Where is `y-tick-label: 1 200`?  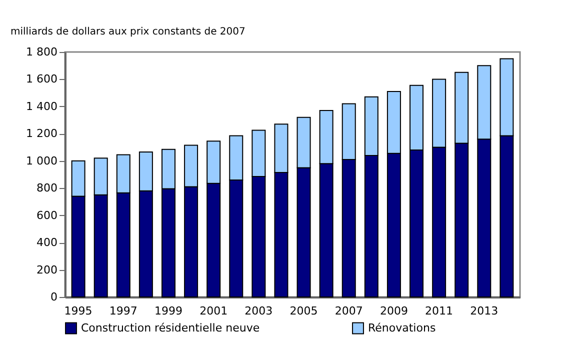 y-tick-label: 1 200 is located at coordinates (42, 133).